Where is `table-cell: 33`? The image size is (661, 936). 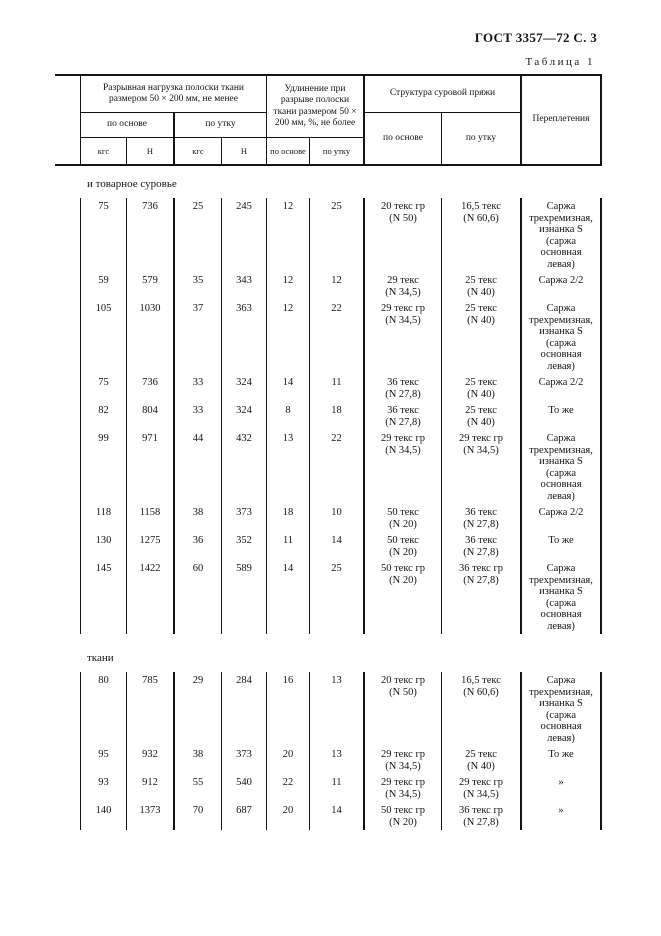
table-cell: 33 is located at coordinates (198, 416).